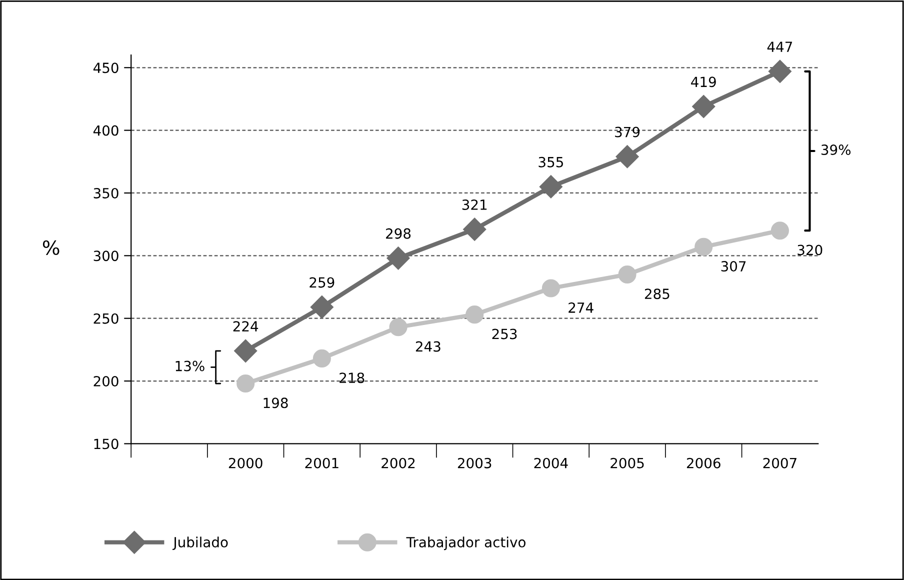 The width and height of the screenshot is (904, 580). Describe the element at coordinates (550, 162) in the screenshot. I see `data-label: 355` at that location.